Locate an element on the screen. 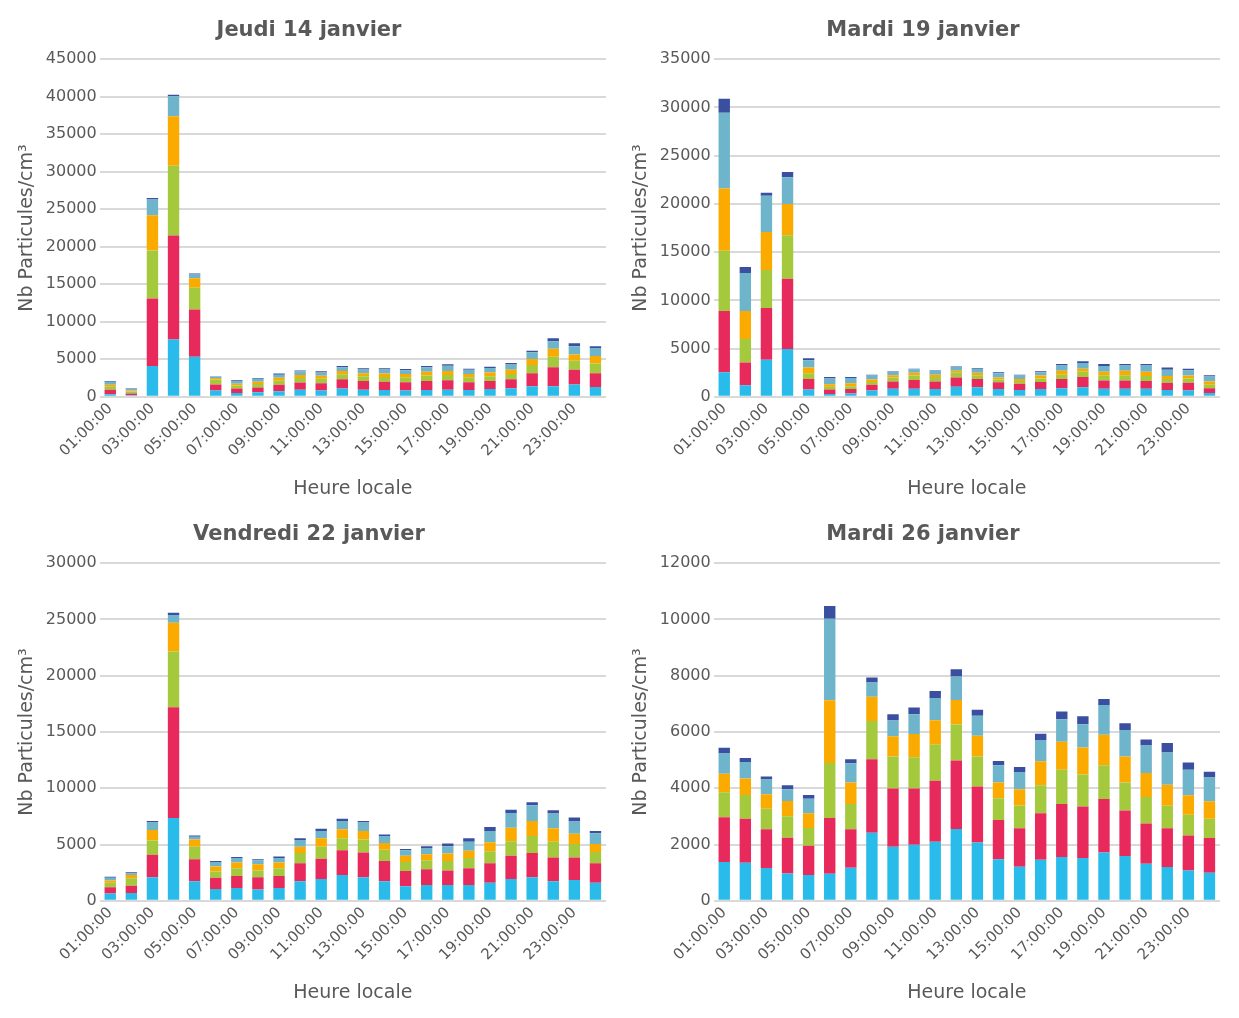 The width and height of the screenshot is (1239, 1018). y-tick-label: 12000 is located at coordinates (685, 562).